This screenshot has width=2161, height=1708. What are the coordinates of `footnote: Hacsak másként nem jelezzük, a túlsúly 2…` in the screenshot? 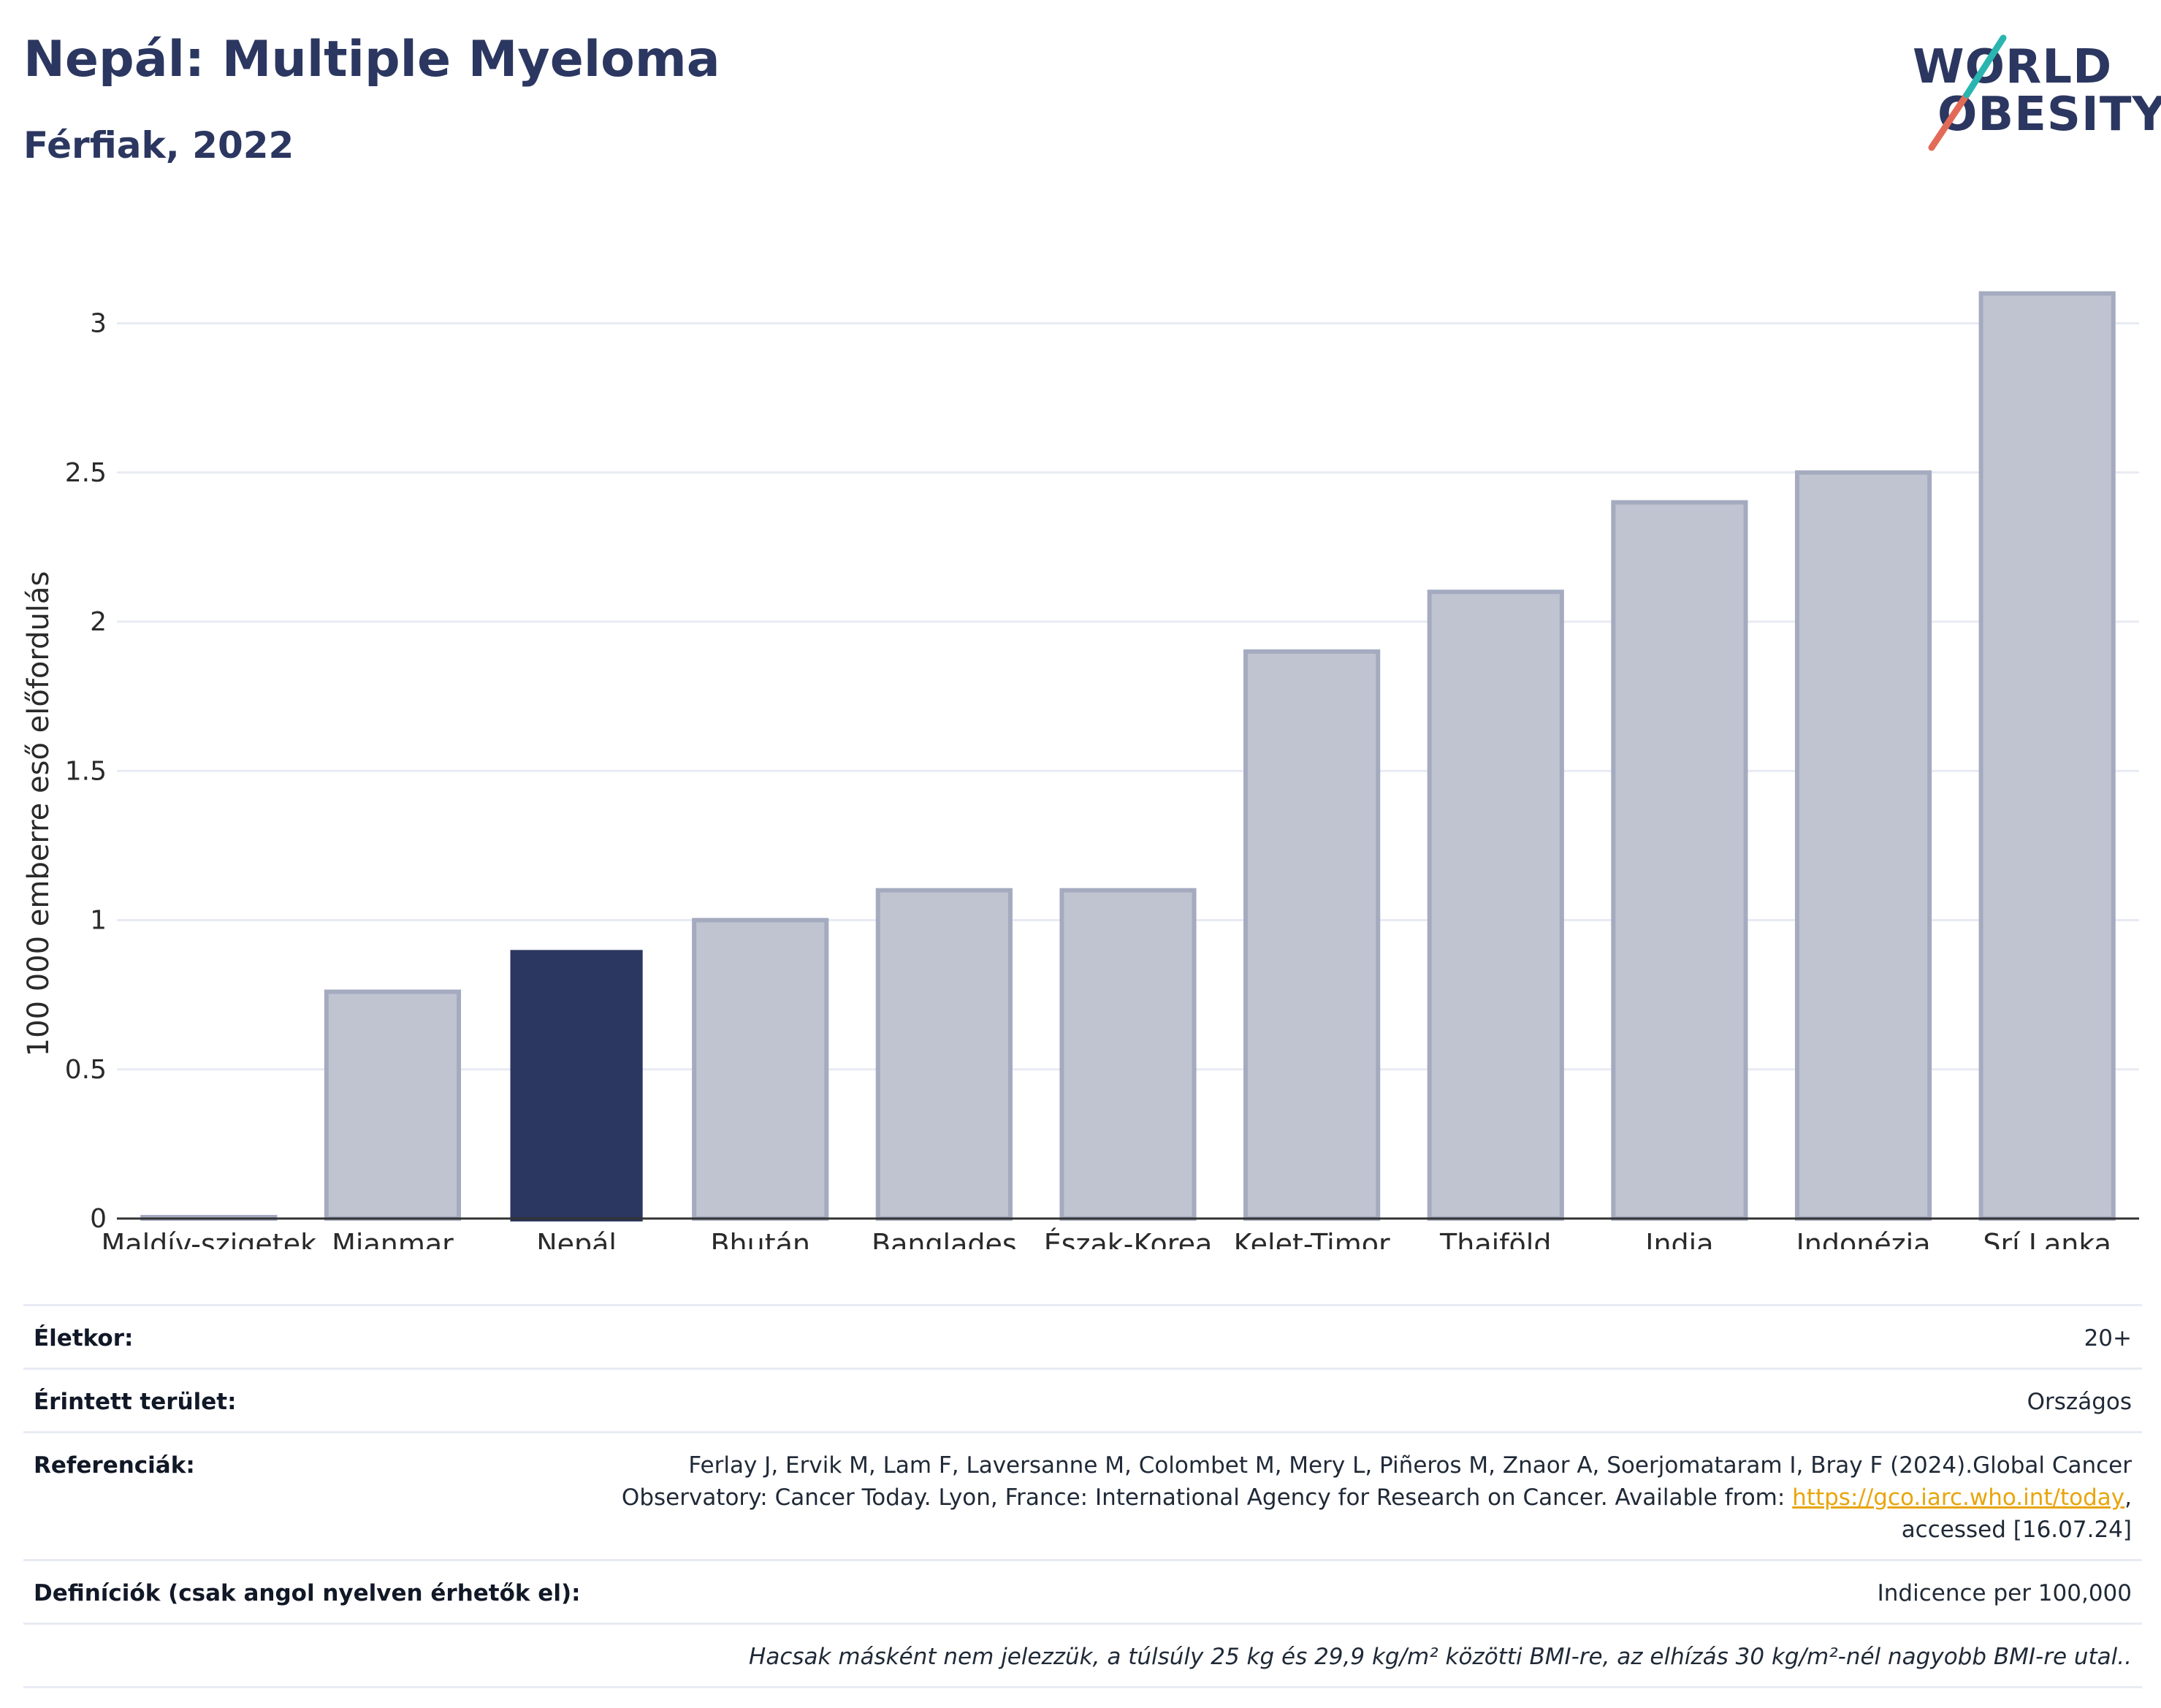 It's located at (1440, 1657).